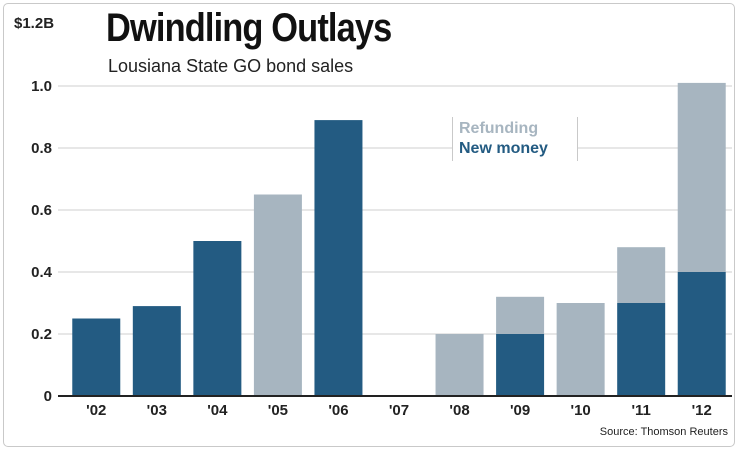  Describe the element at coordinates (520, 410) in the screenshot. I see `x-tick-label: '09` at that location.